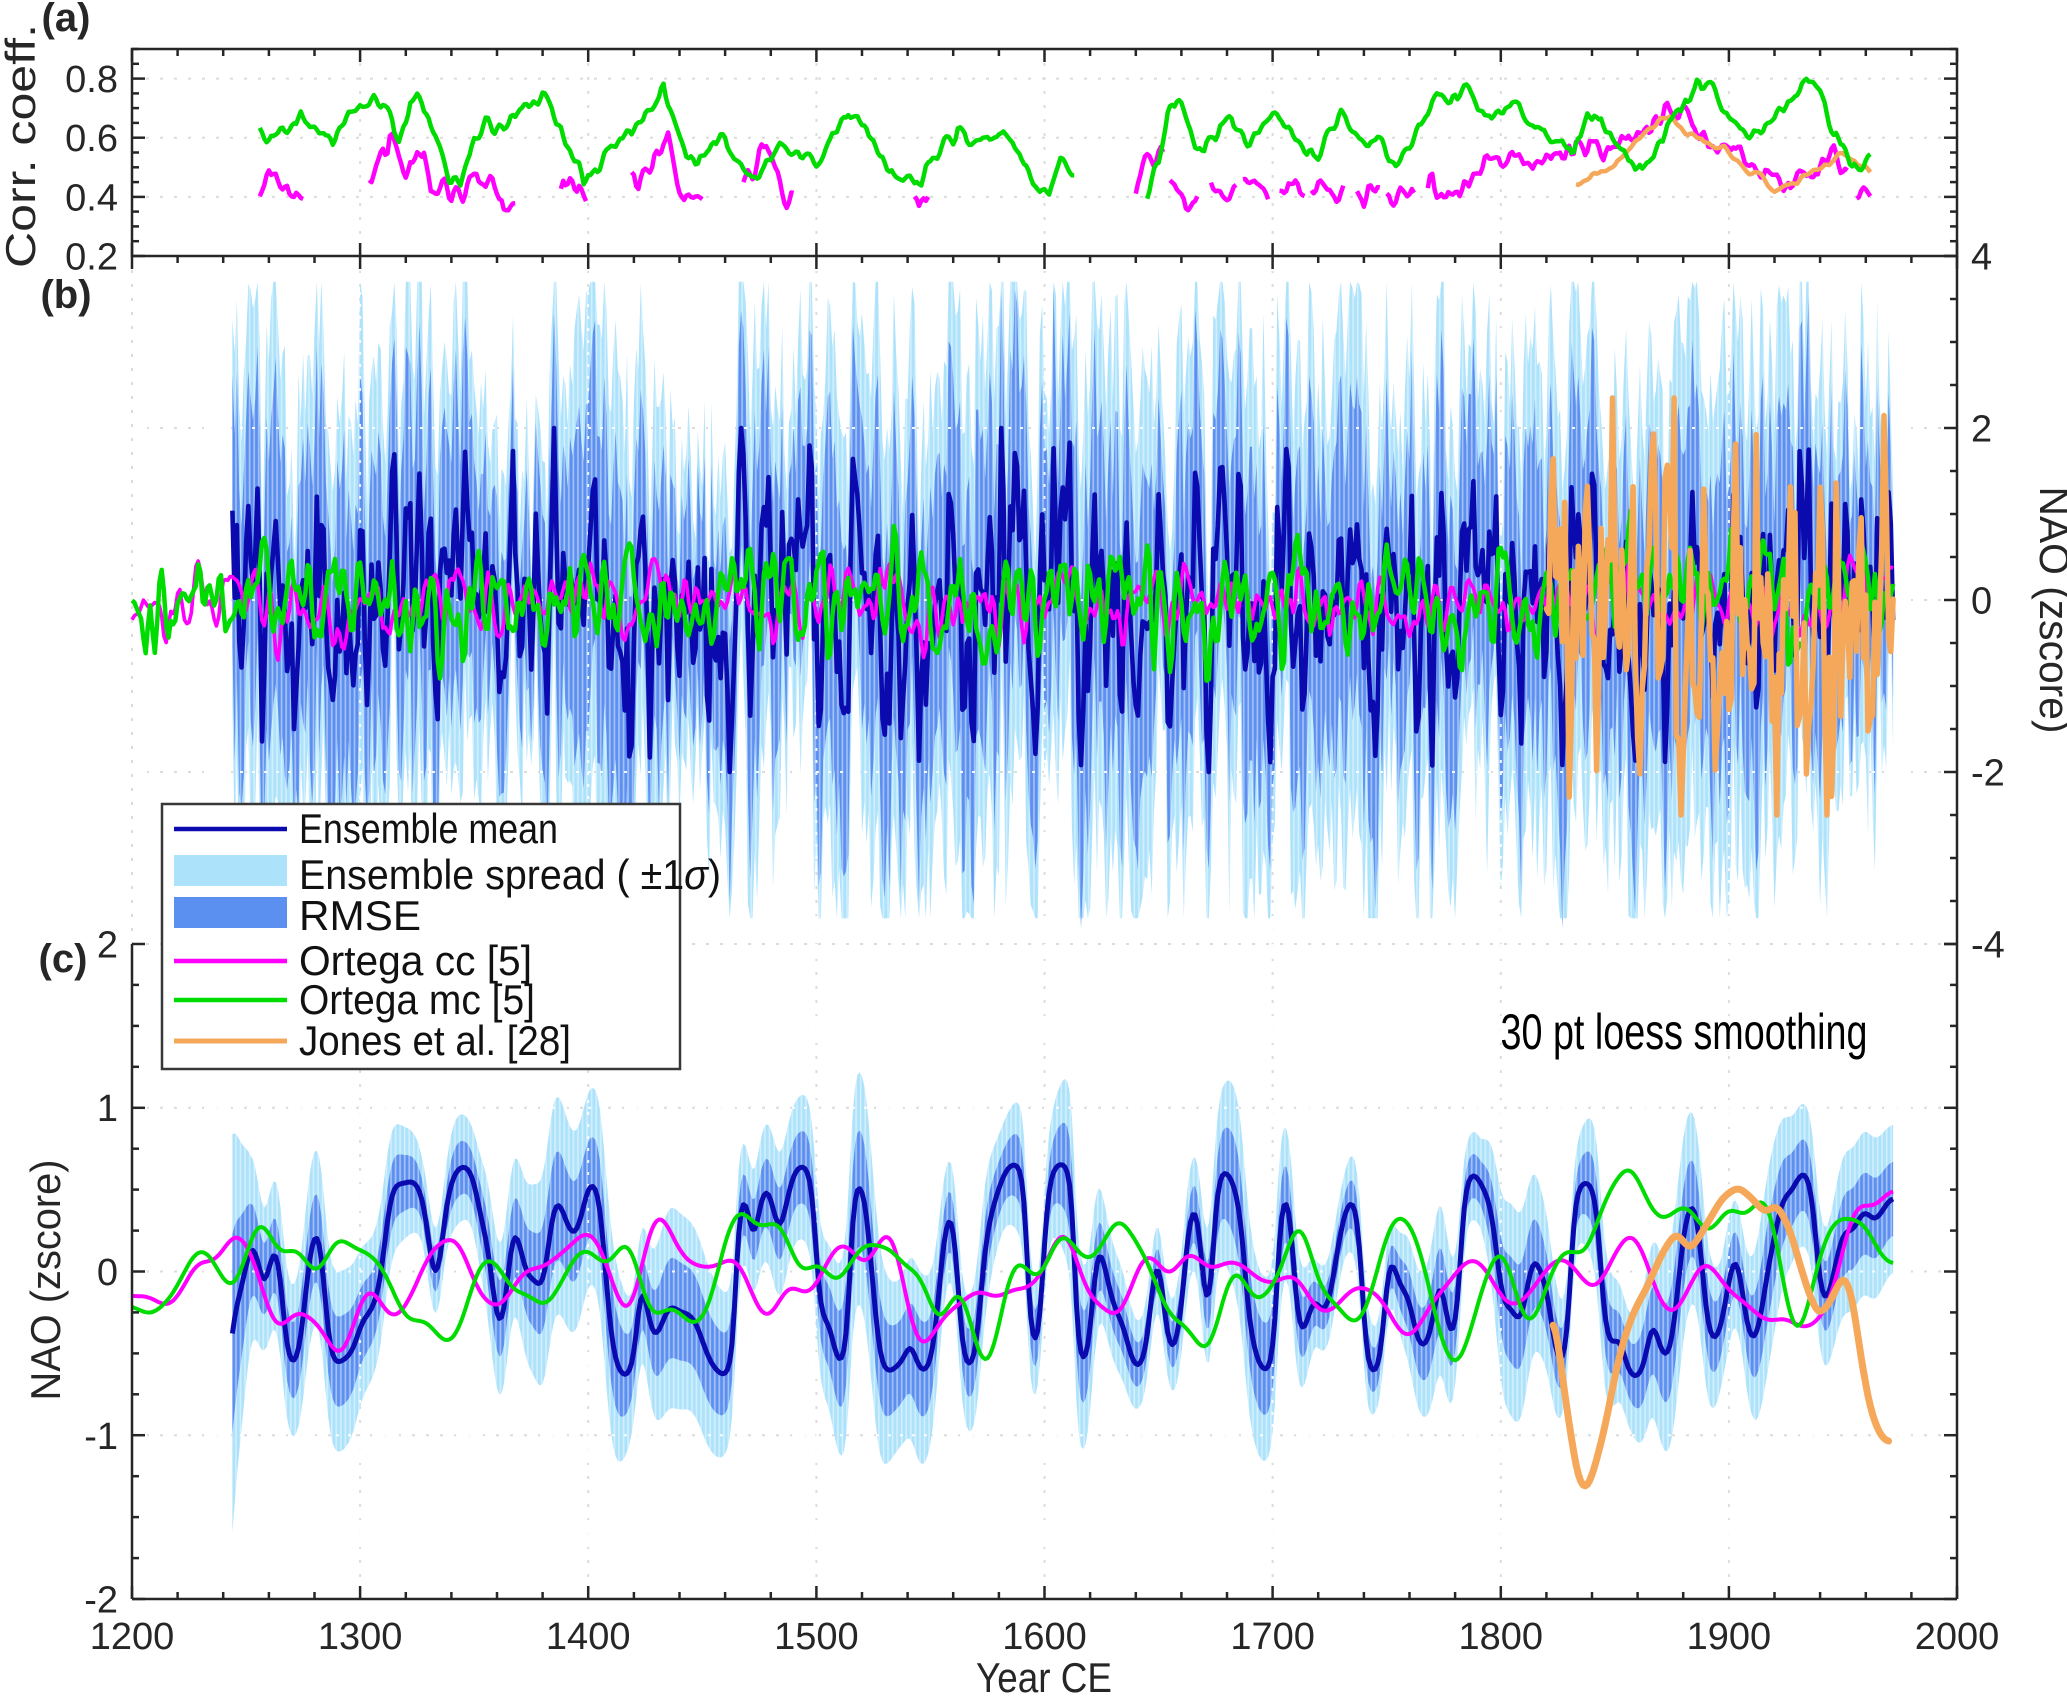  Describe the element at coordinates (63, 959) in the screenshot. I see `svg-text: (c)` at that location.